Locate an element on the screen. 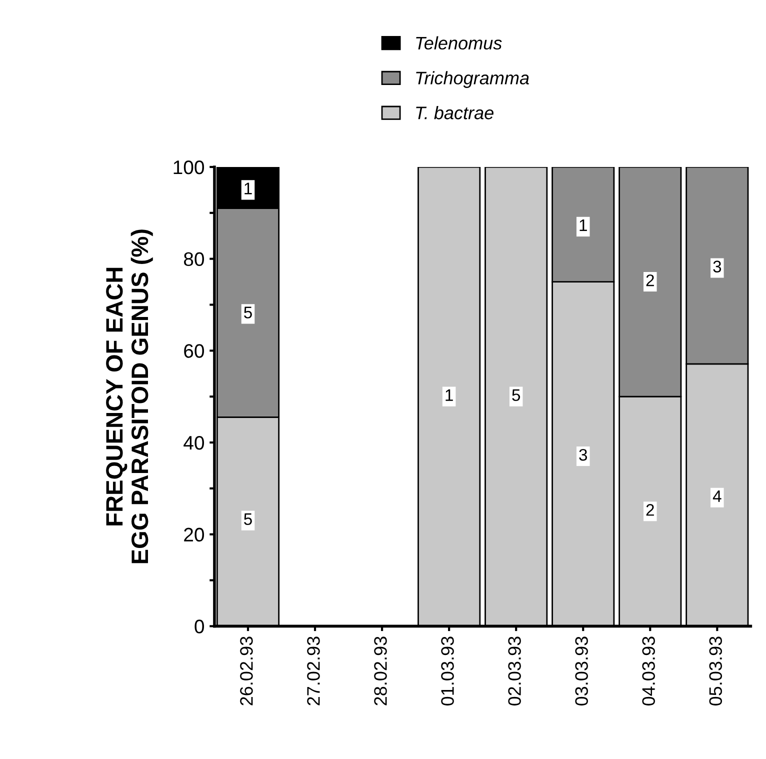  x-tick-label: 05.03.93 is located at coordinates (715, 671).